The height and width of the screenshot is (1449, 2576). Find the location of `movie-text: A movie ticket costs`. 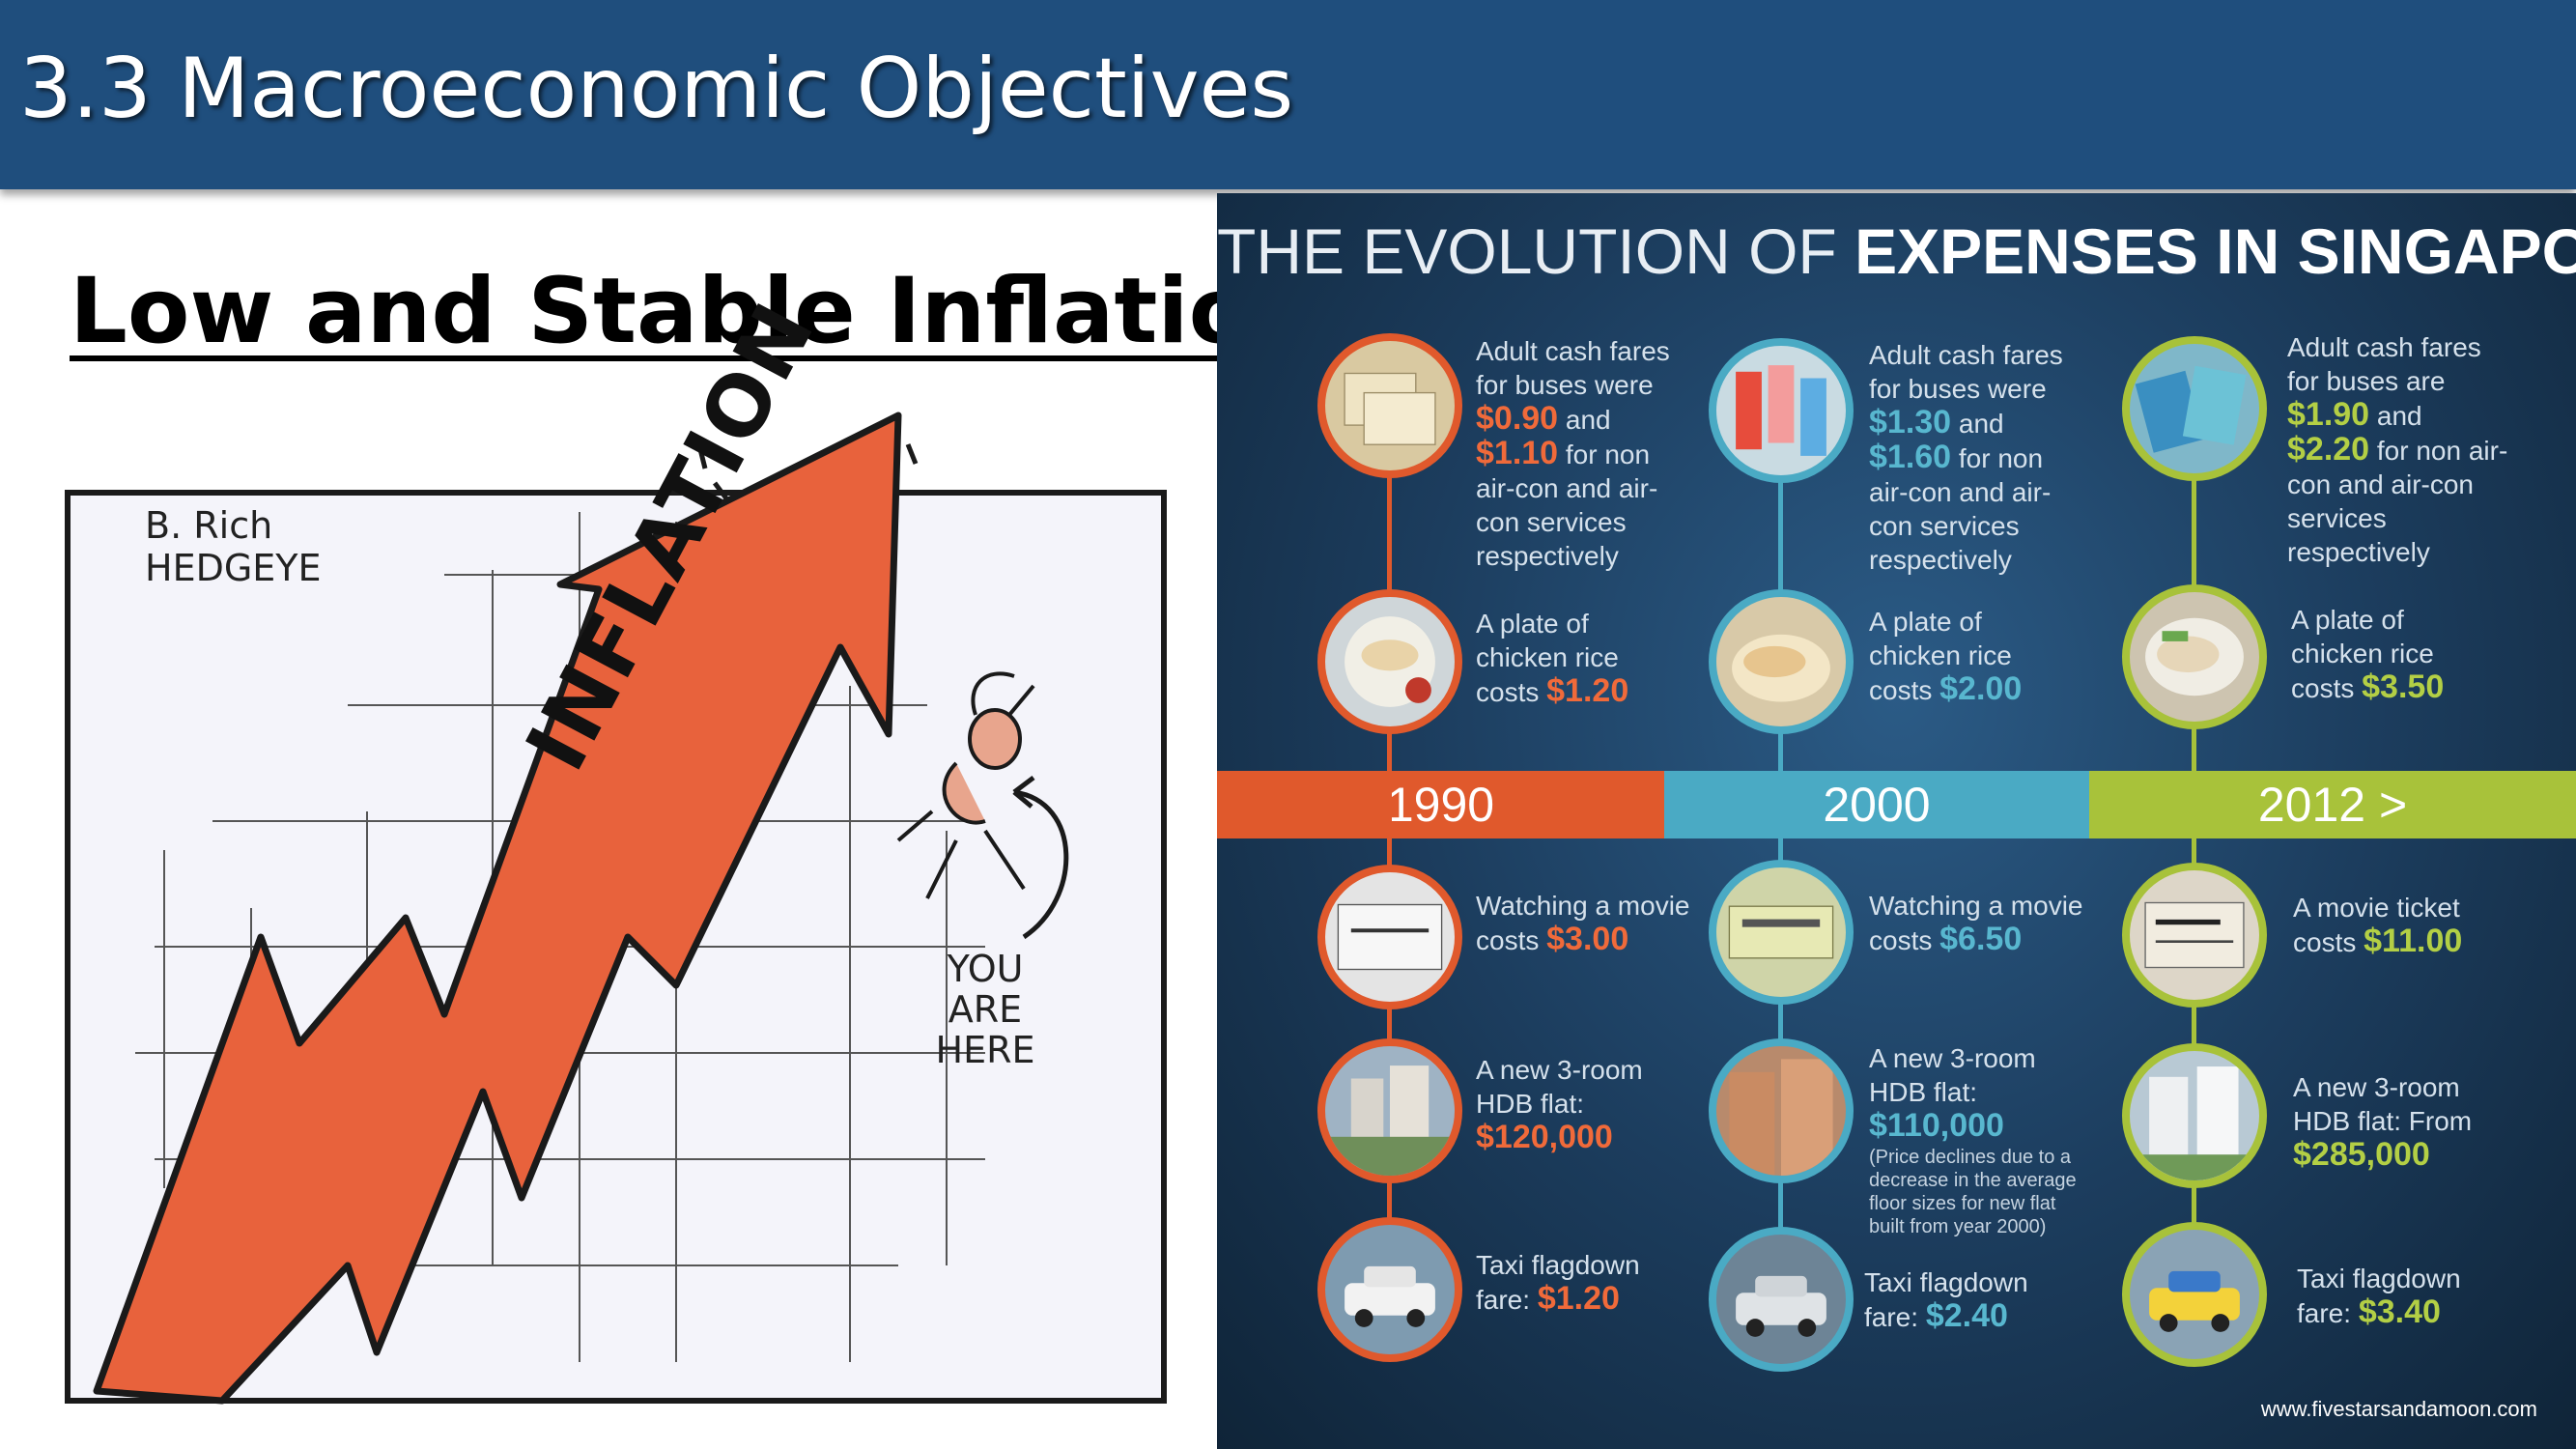

movie-text: A movie ticket costs is located at coordinates (2376, 925).